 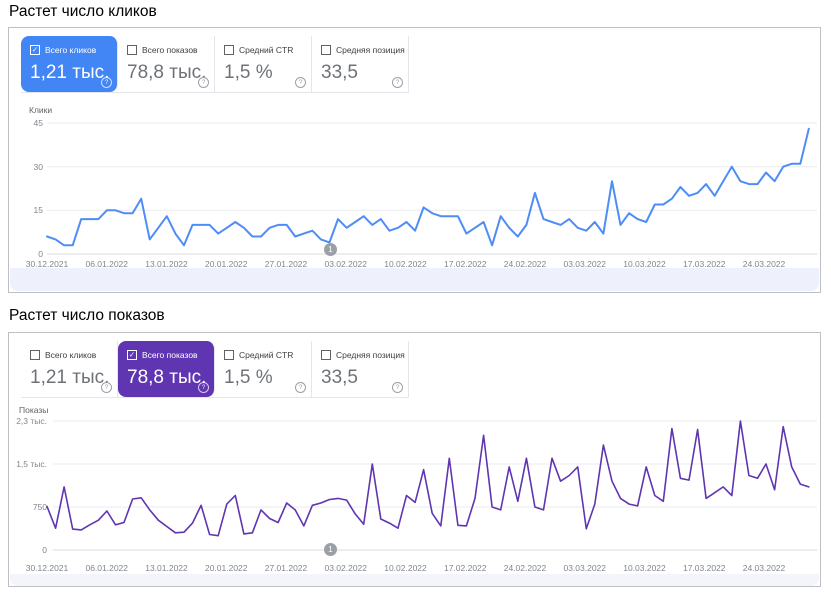 I want to click on y-tick-label: 2,3 тыс., so click(x=31, y=421).